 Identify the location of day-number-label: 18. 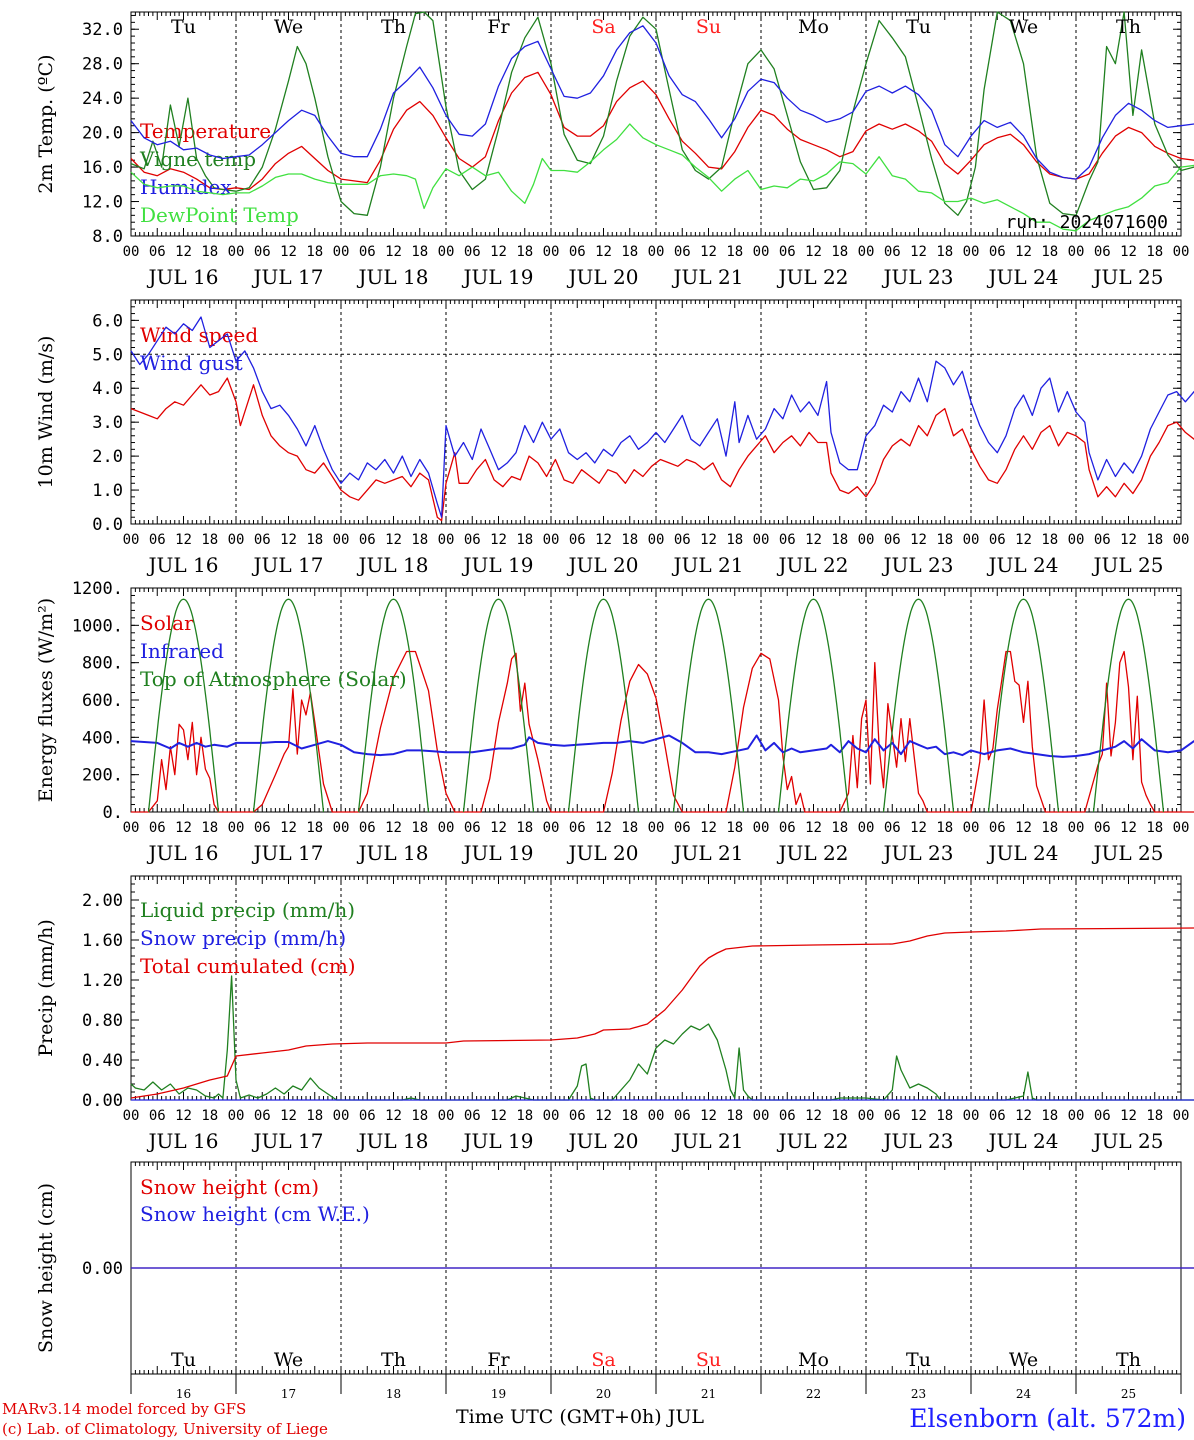
(393, 1394).